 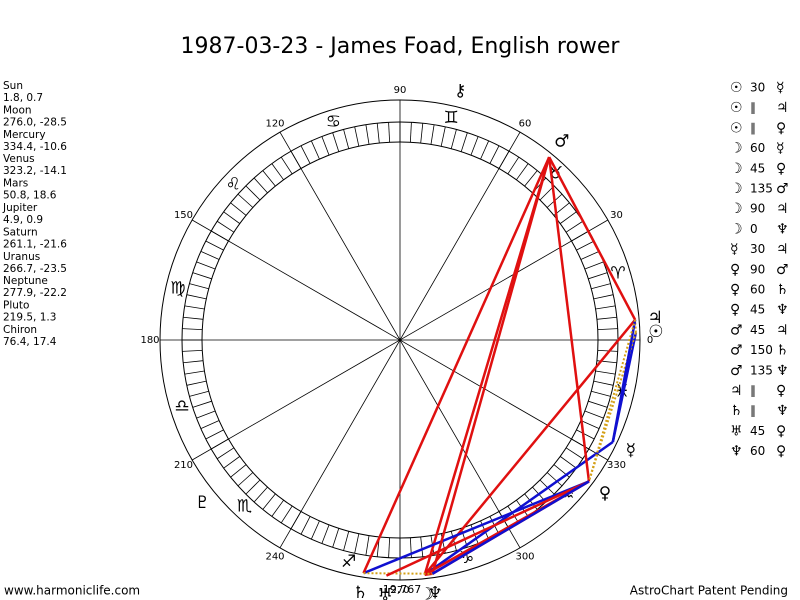 What do you see at coordinates (183, 465) in the screenshot?
I see `degree-label: 210` at bounding box center [183, 465].